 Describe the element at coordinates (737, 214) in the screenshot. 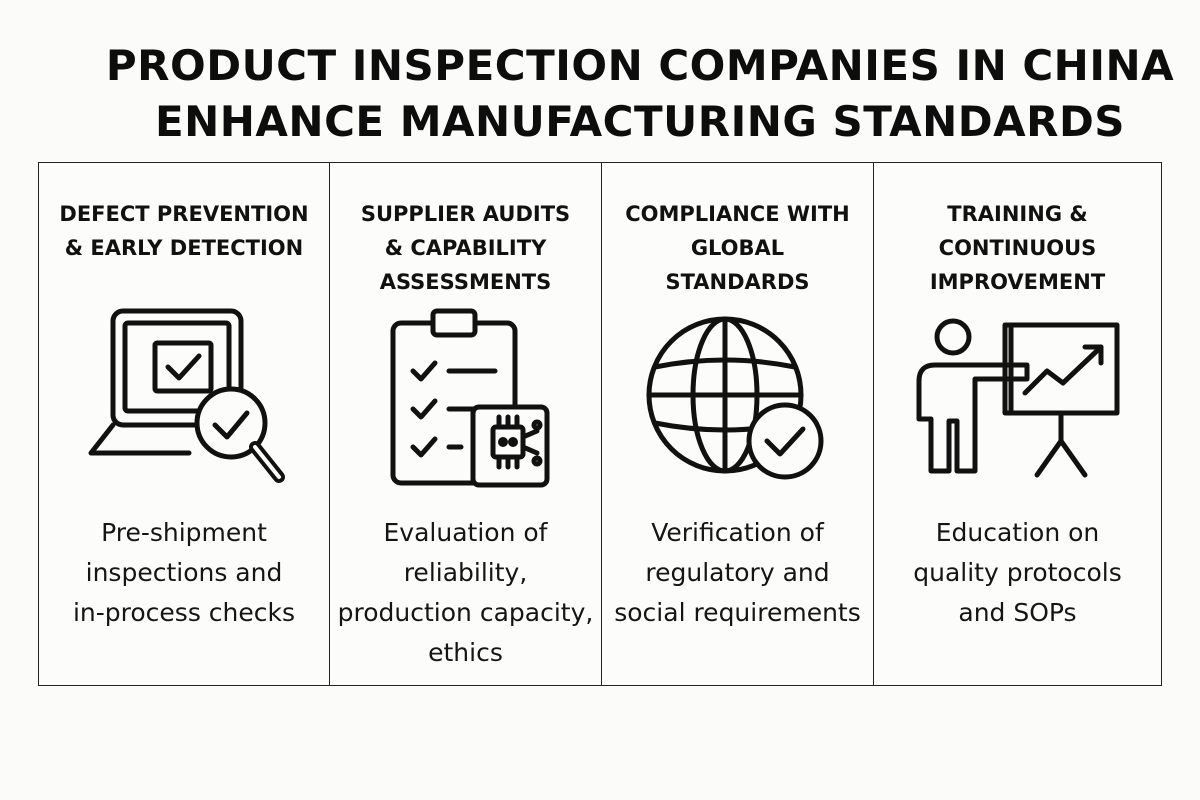

I see `panel-heading-line: COMPLIANCE WITH` at that location.